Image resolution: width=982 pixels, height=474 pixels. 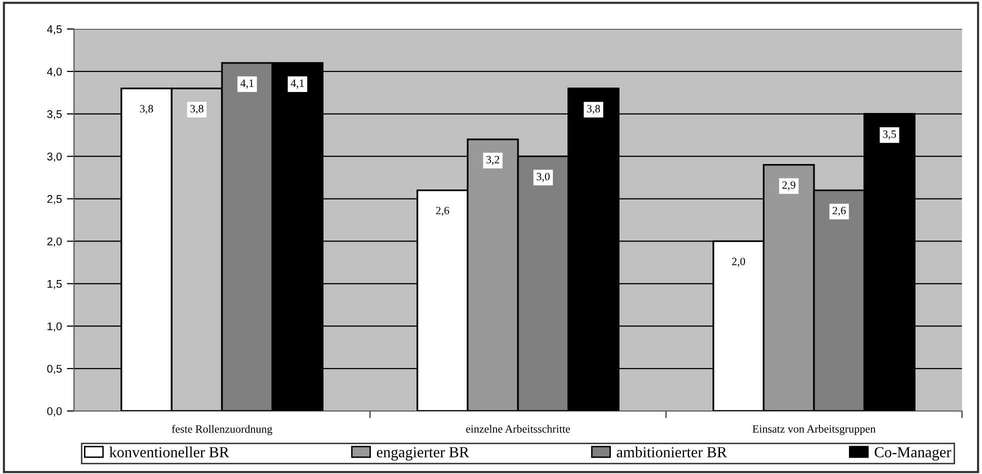 I want to click on legend-label: Co-Manager, so click(x=913, y=454).